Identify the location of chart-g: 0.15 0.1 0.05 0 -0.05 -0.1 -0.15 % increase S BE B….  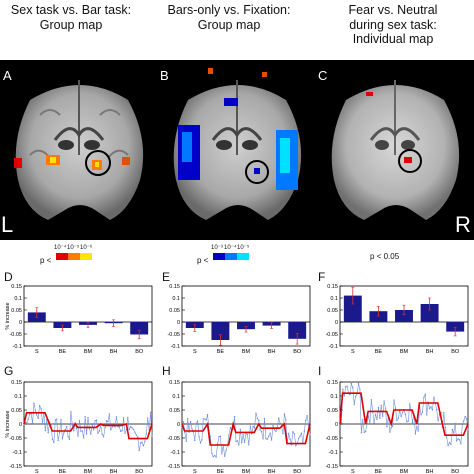
(79, 427).